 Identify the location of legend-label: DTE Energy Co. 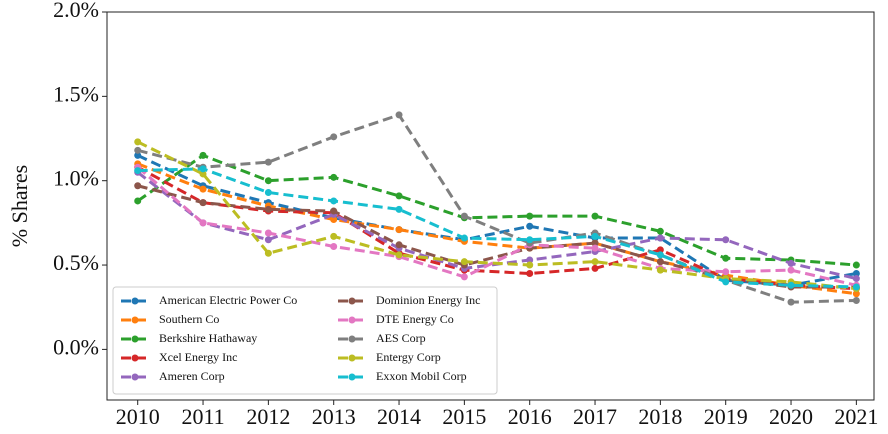
(415, 319).